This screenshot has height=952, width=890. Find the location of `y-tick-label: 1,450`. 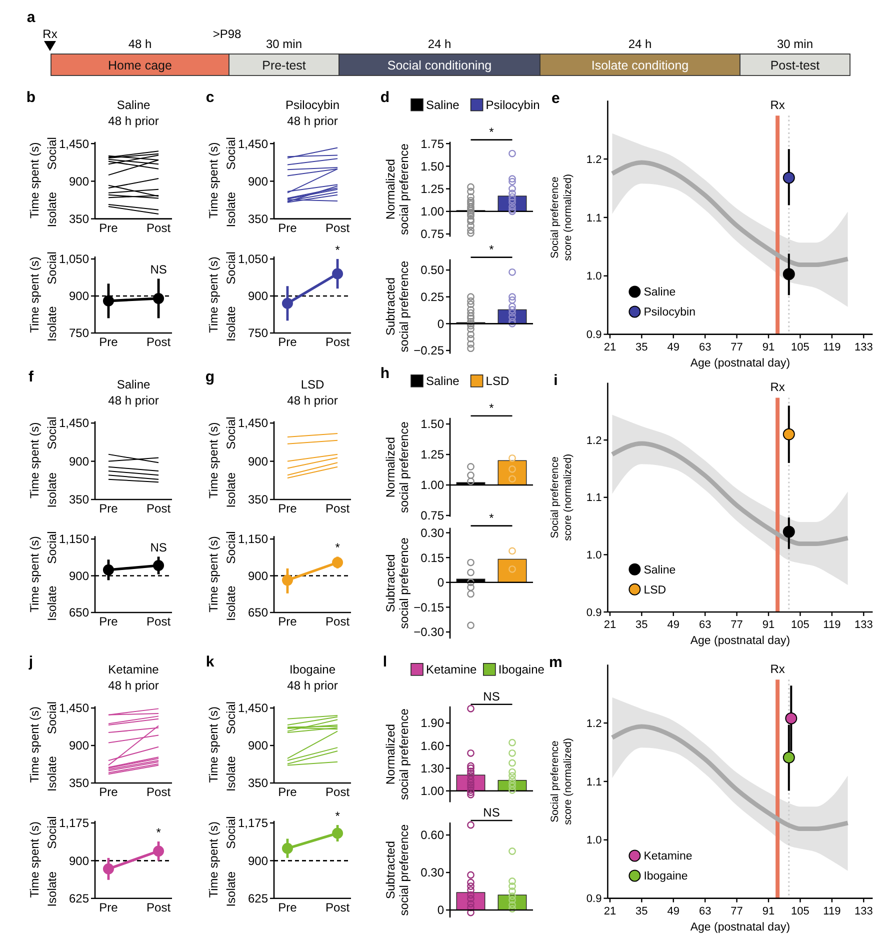

y-tick-label: 1,450 is located at coordinates (74, 423).